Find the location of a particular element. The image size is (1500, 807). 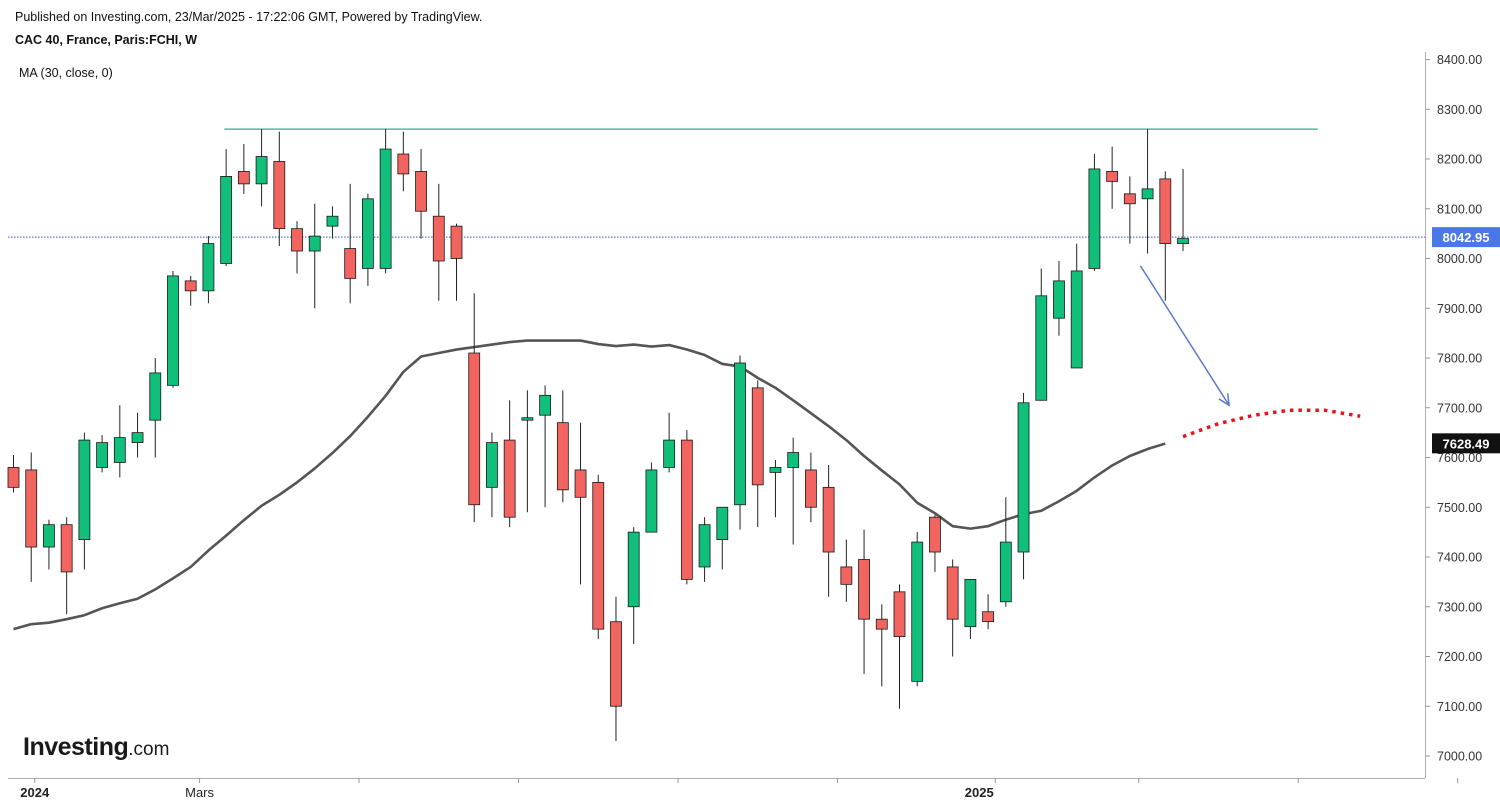

y-tick-label: 8400.00 is located at coordinates (1459, 60).